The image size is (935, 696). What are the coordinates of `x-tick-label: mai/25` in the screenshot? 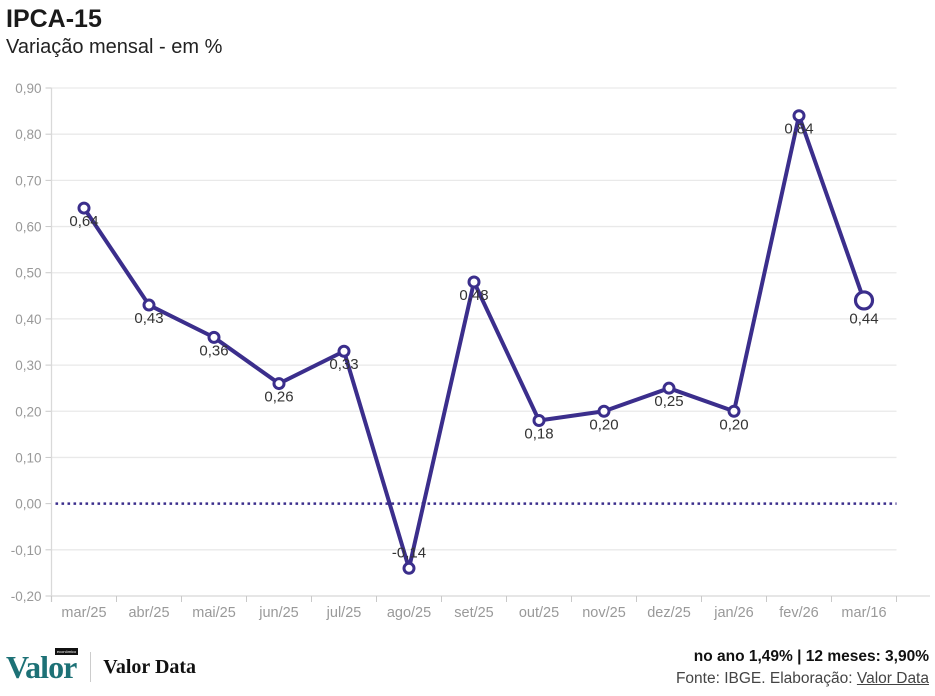 It's located at (214, 613).